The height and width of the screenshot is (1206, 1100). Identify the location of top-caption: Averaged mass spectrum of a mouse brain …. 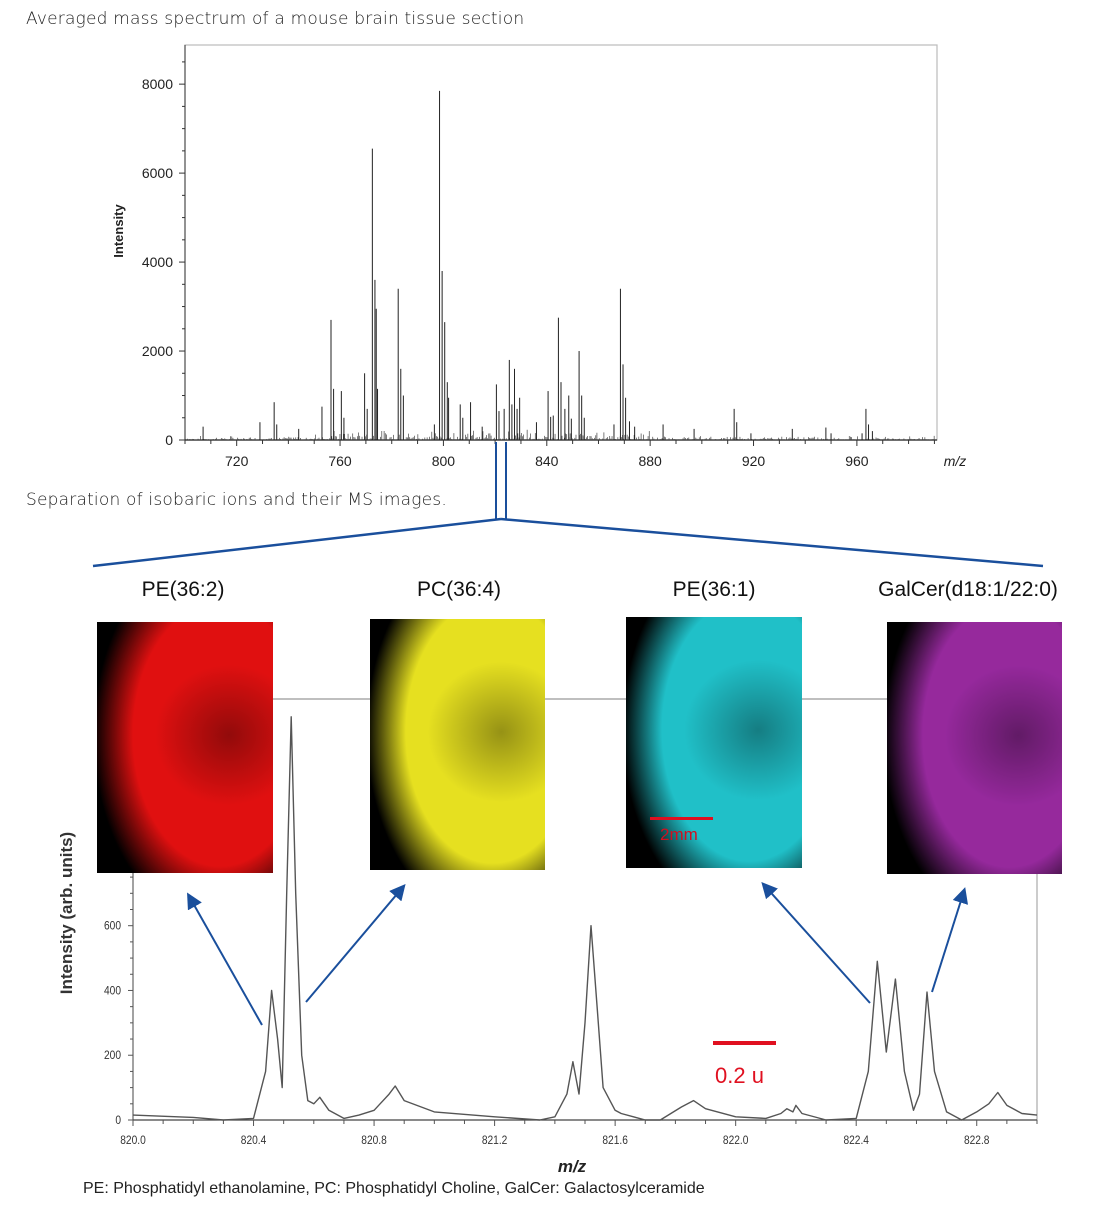
(275, 19).